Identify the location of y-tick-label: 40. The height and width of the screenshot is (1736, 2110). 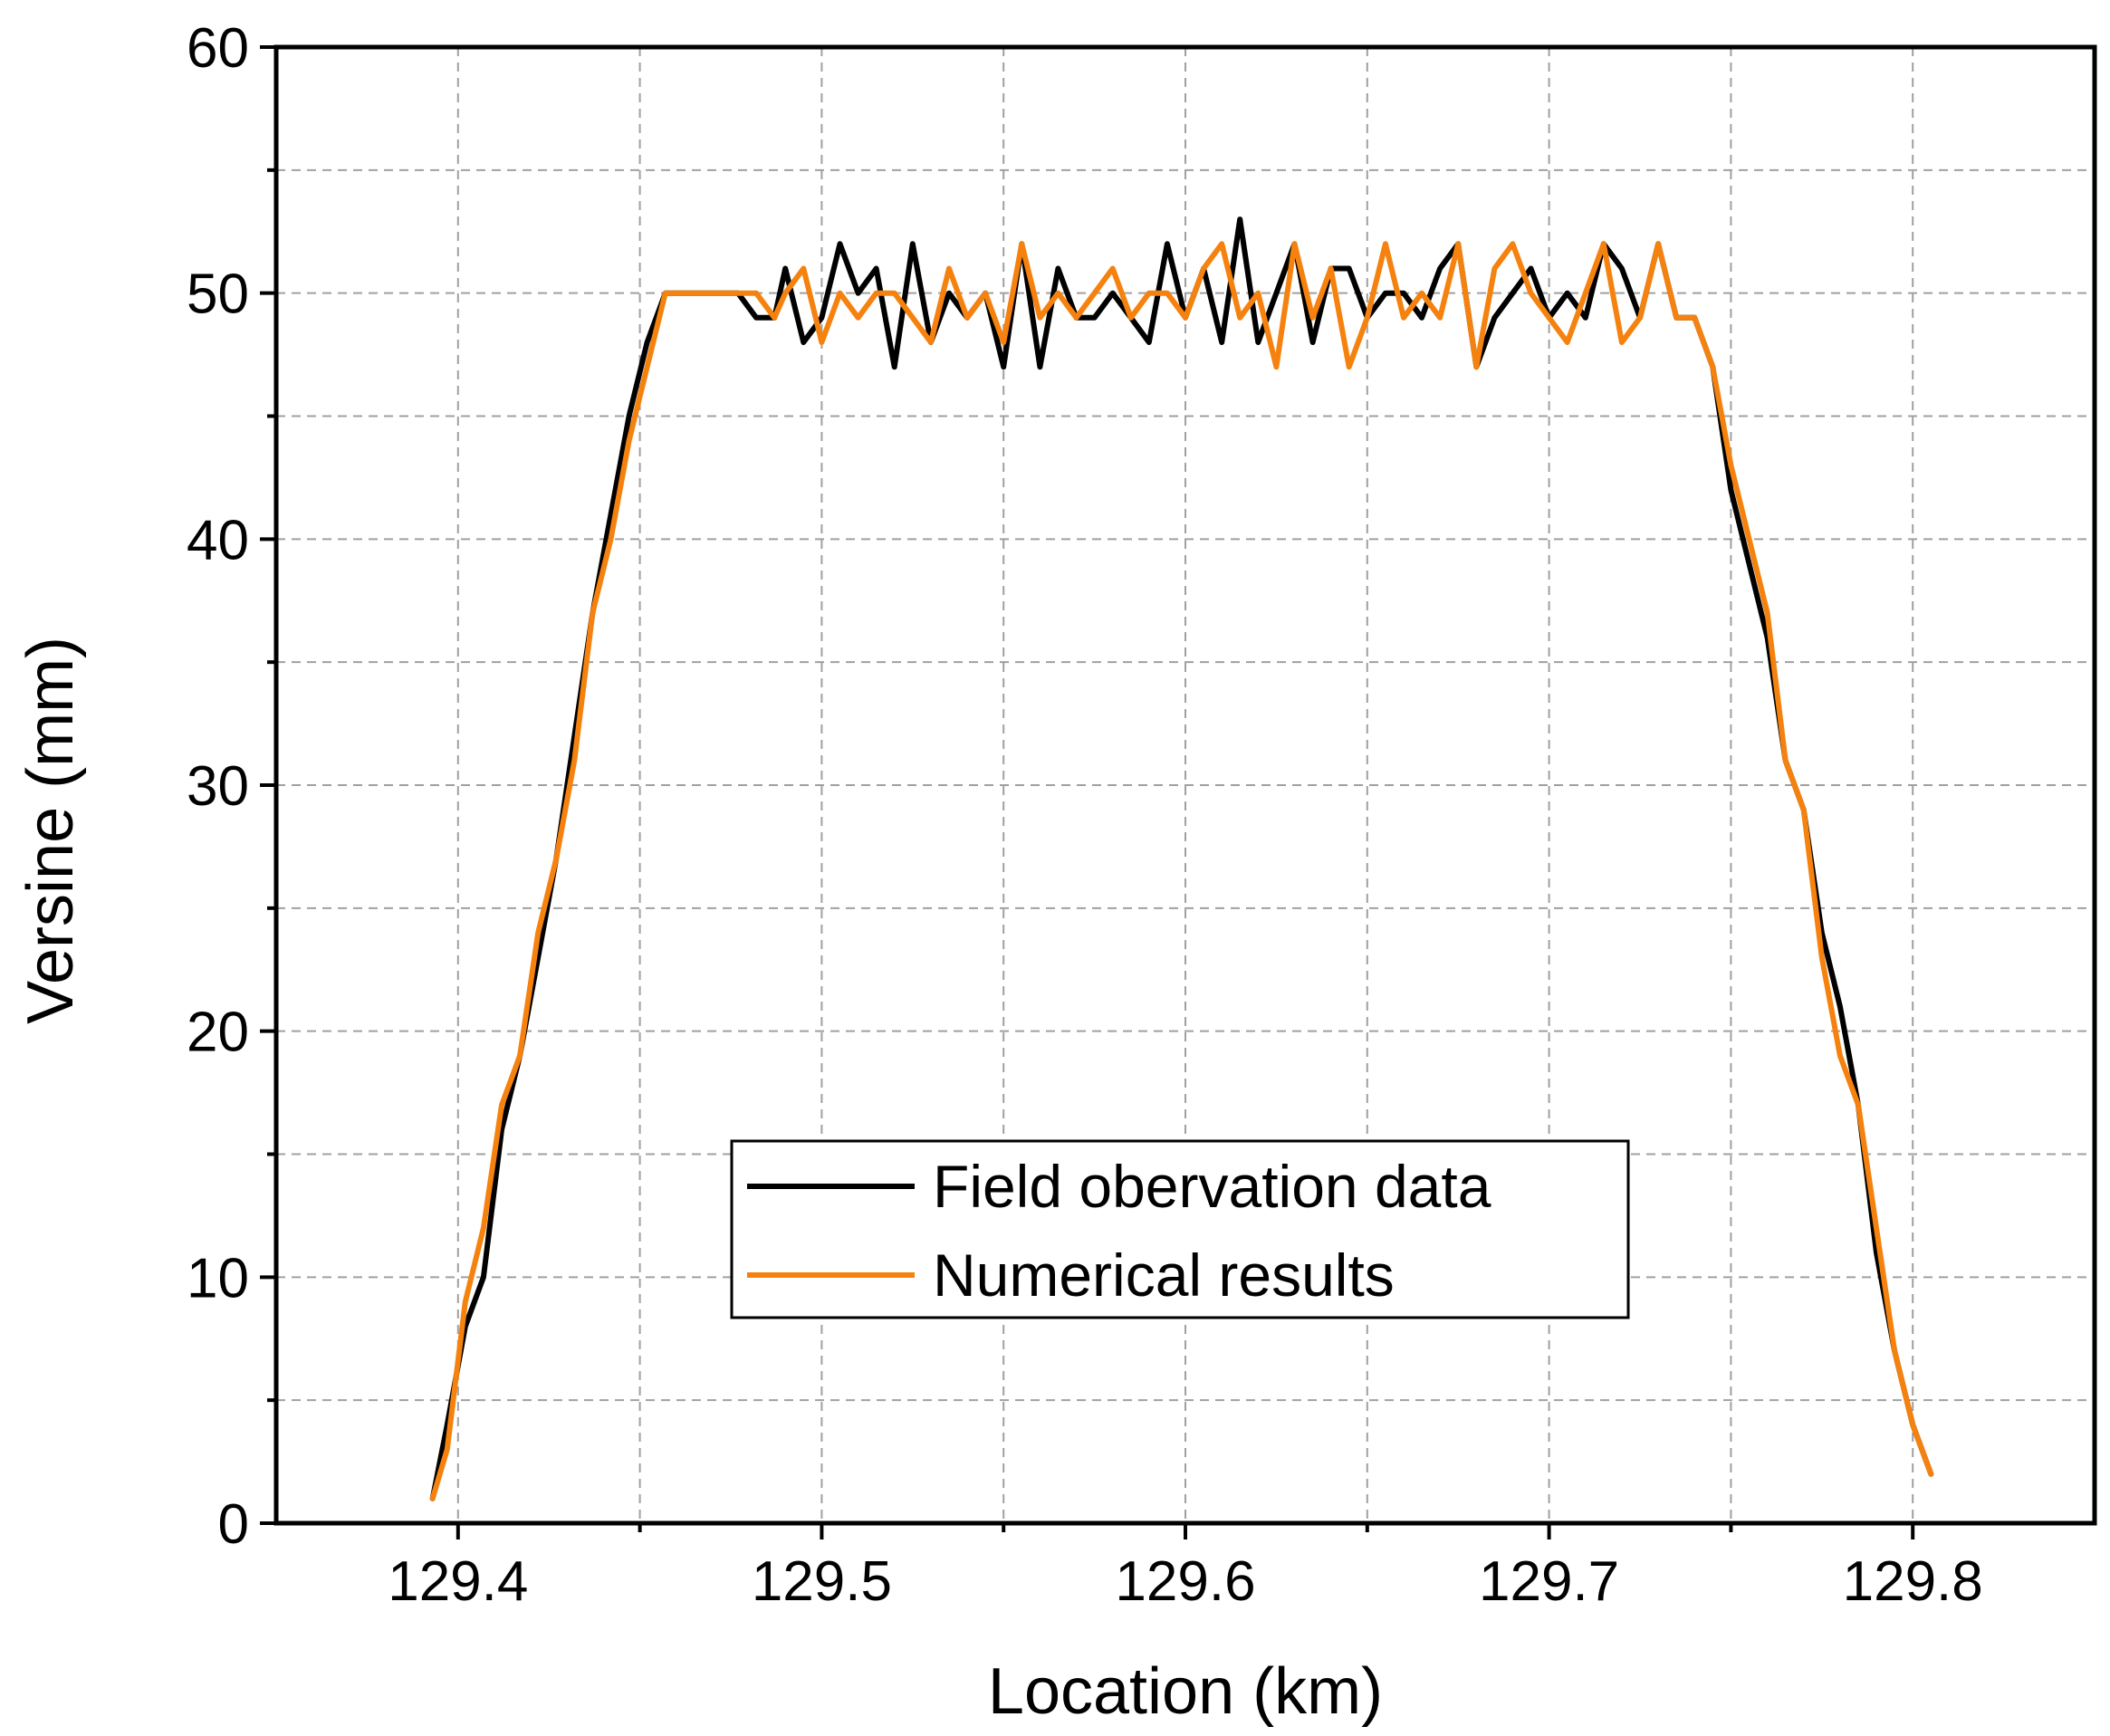
(218, 540).